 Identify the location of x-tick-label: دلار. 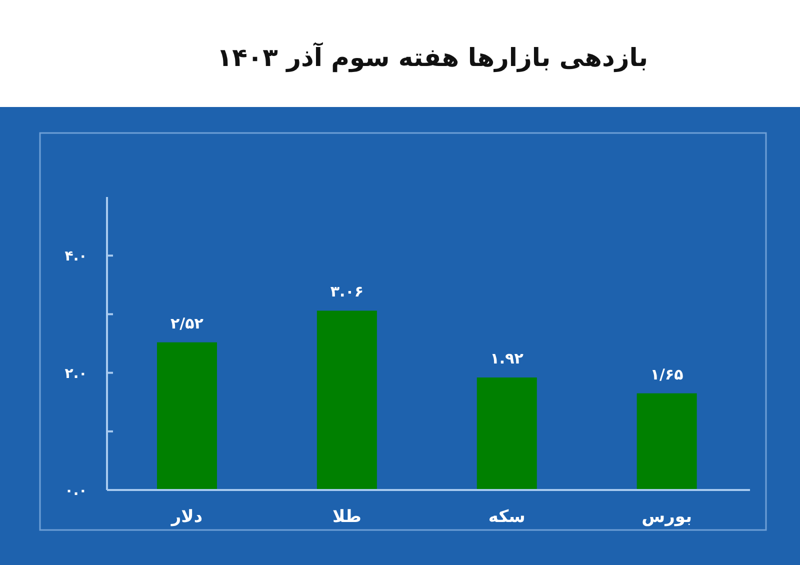
(186, 517).